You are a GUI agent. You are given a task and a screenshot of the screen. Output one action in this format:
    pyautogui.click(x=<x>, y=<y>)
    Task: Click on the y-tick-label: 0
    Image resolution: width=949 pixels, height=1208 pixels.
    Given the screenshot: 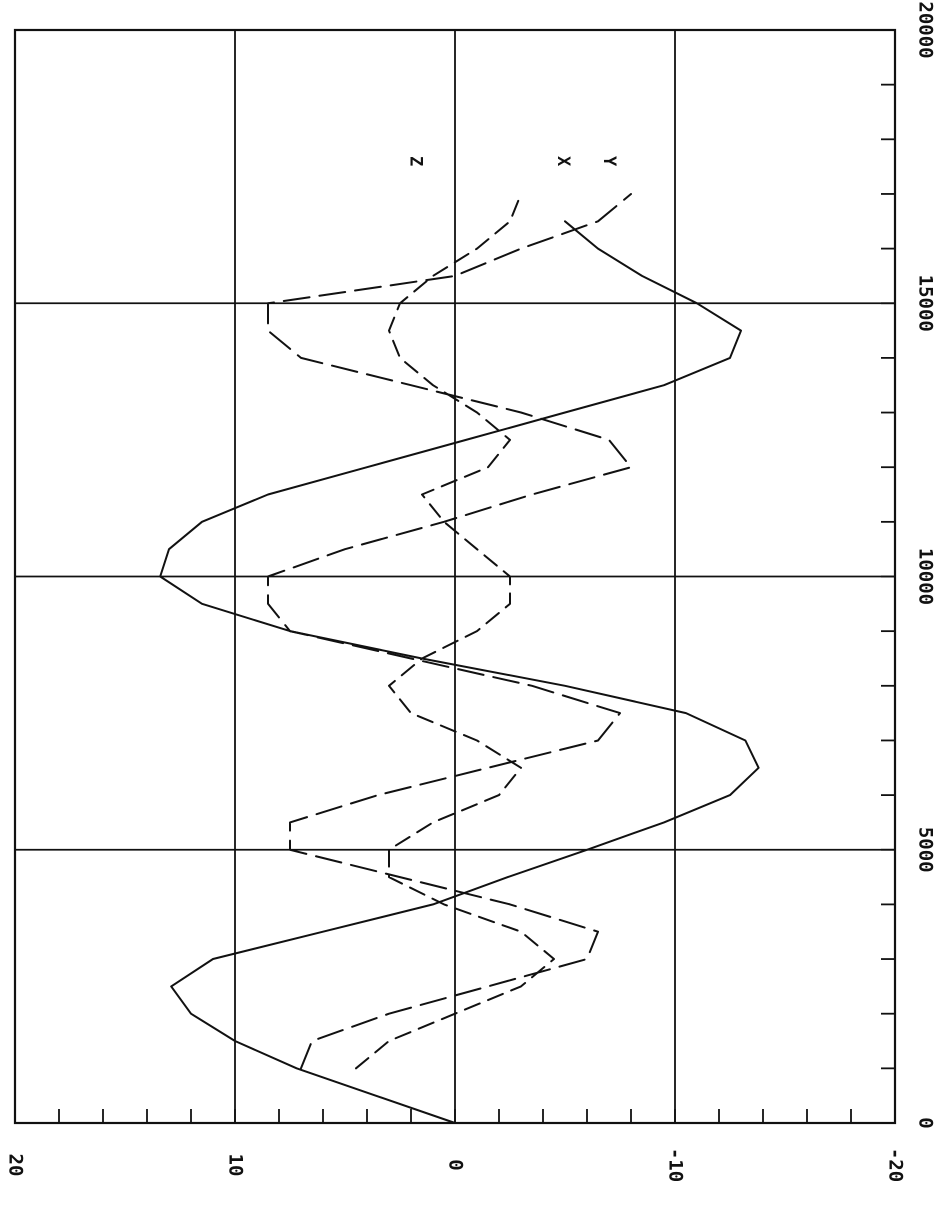 What is the action you would take?
    pyautogui.click(x=456, y=1164)
    